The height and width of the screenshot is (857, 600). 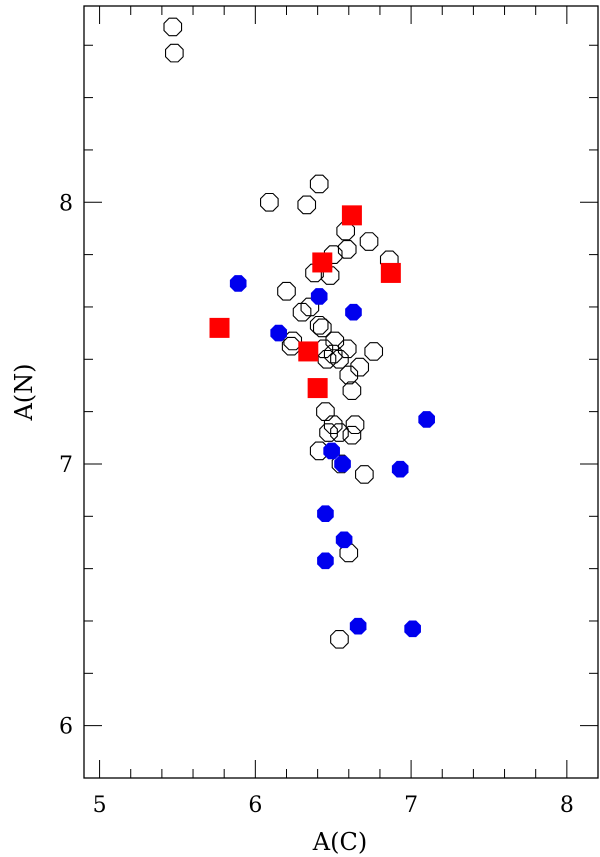 I want to click on x-axis-label: A(C), so click(x=339, y=842).